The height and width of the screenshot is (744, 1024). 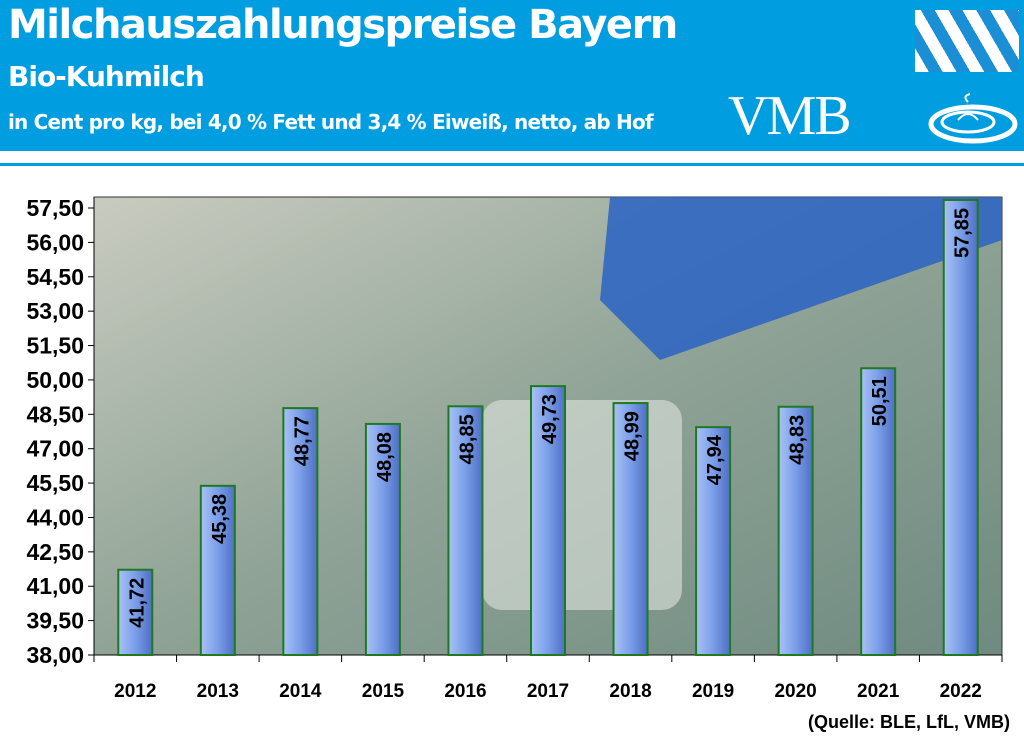 I want to click on page-subtitle: Bio-Kuhmilch, so click(x=106, y=76).